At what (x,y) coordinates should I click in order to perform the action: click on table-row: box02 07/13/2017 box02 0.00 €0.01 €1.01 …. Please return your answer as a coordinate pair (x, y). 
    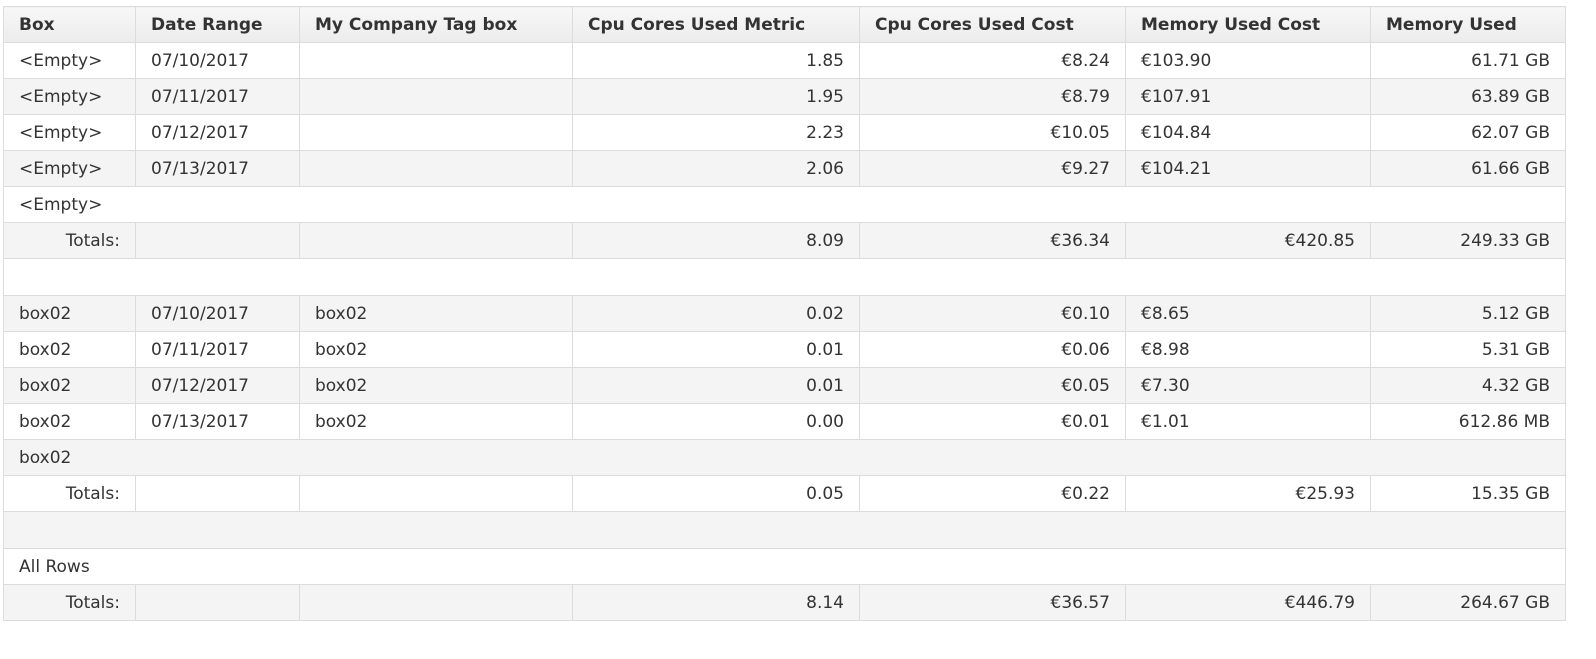
    Looking at the image, I should click on (784, 421).